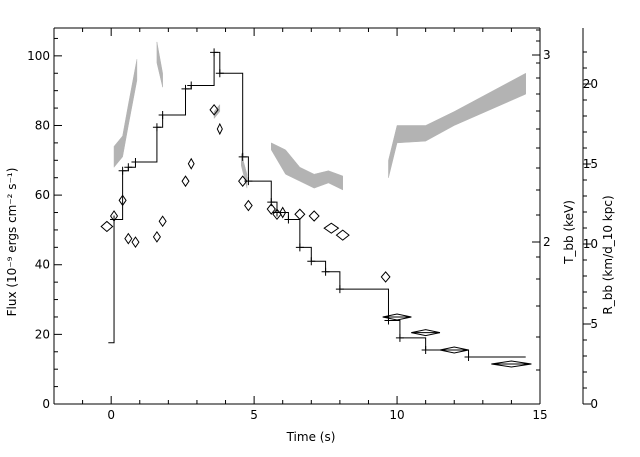 Image resolution: width=640 pixels, height=457 pixels. I want to click on y-tick-label-radius: 5, so click(594, 324).